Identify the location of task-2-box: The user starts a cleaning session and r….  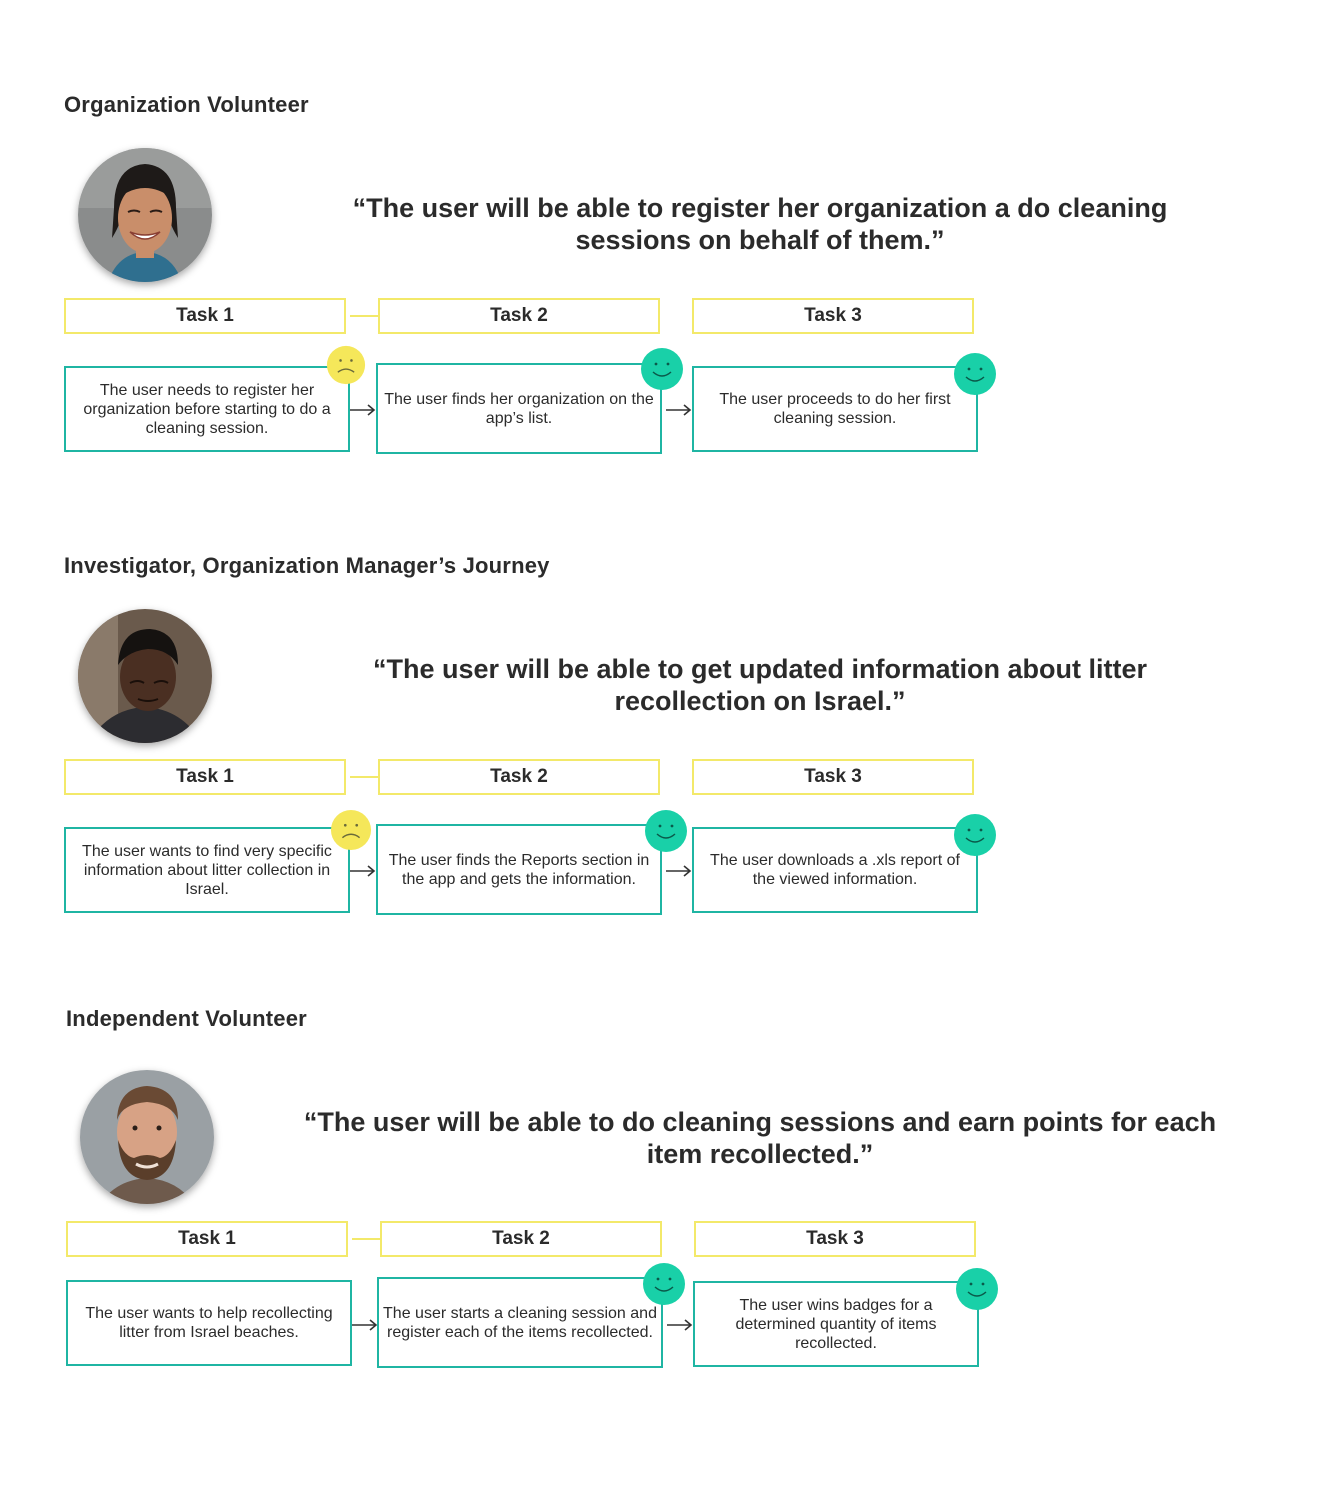
(520, 1322).